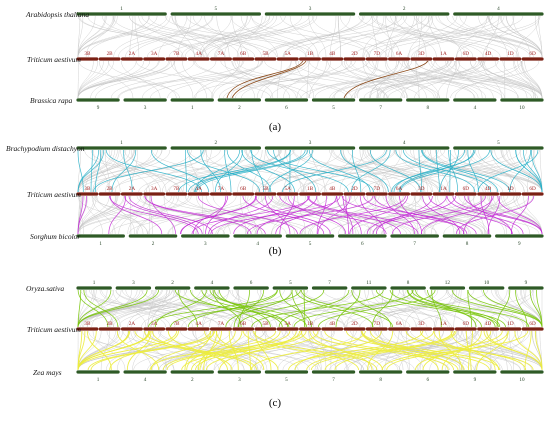 This screenshot has height=429, width=550. What do you see at coordinates (176, 54) in the screenshot?
I see `triticum-chromosome-label: 7B` at bounding box center [176, 54].